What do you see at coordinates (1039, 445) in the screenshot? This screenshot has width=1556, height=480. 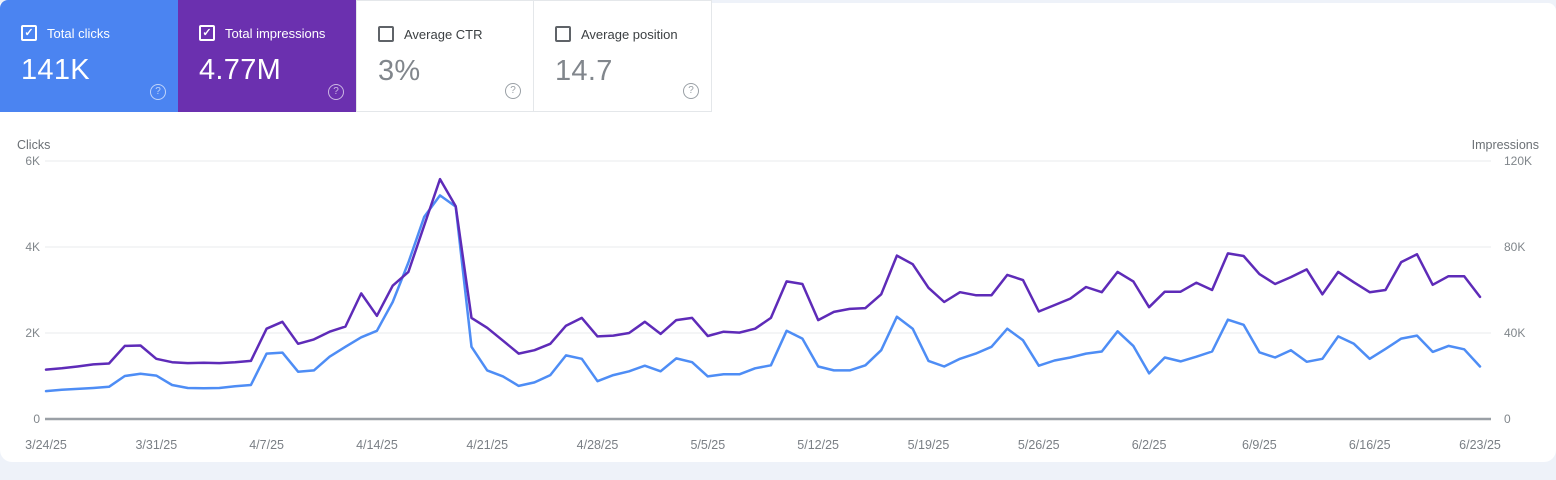 I see `x-axis-tick: 5/26/25` at bounding box center [1039, 445].